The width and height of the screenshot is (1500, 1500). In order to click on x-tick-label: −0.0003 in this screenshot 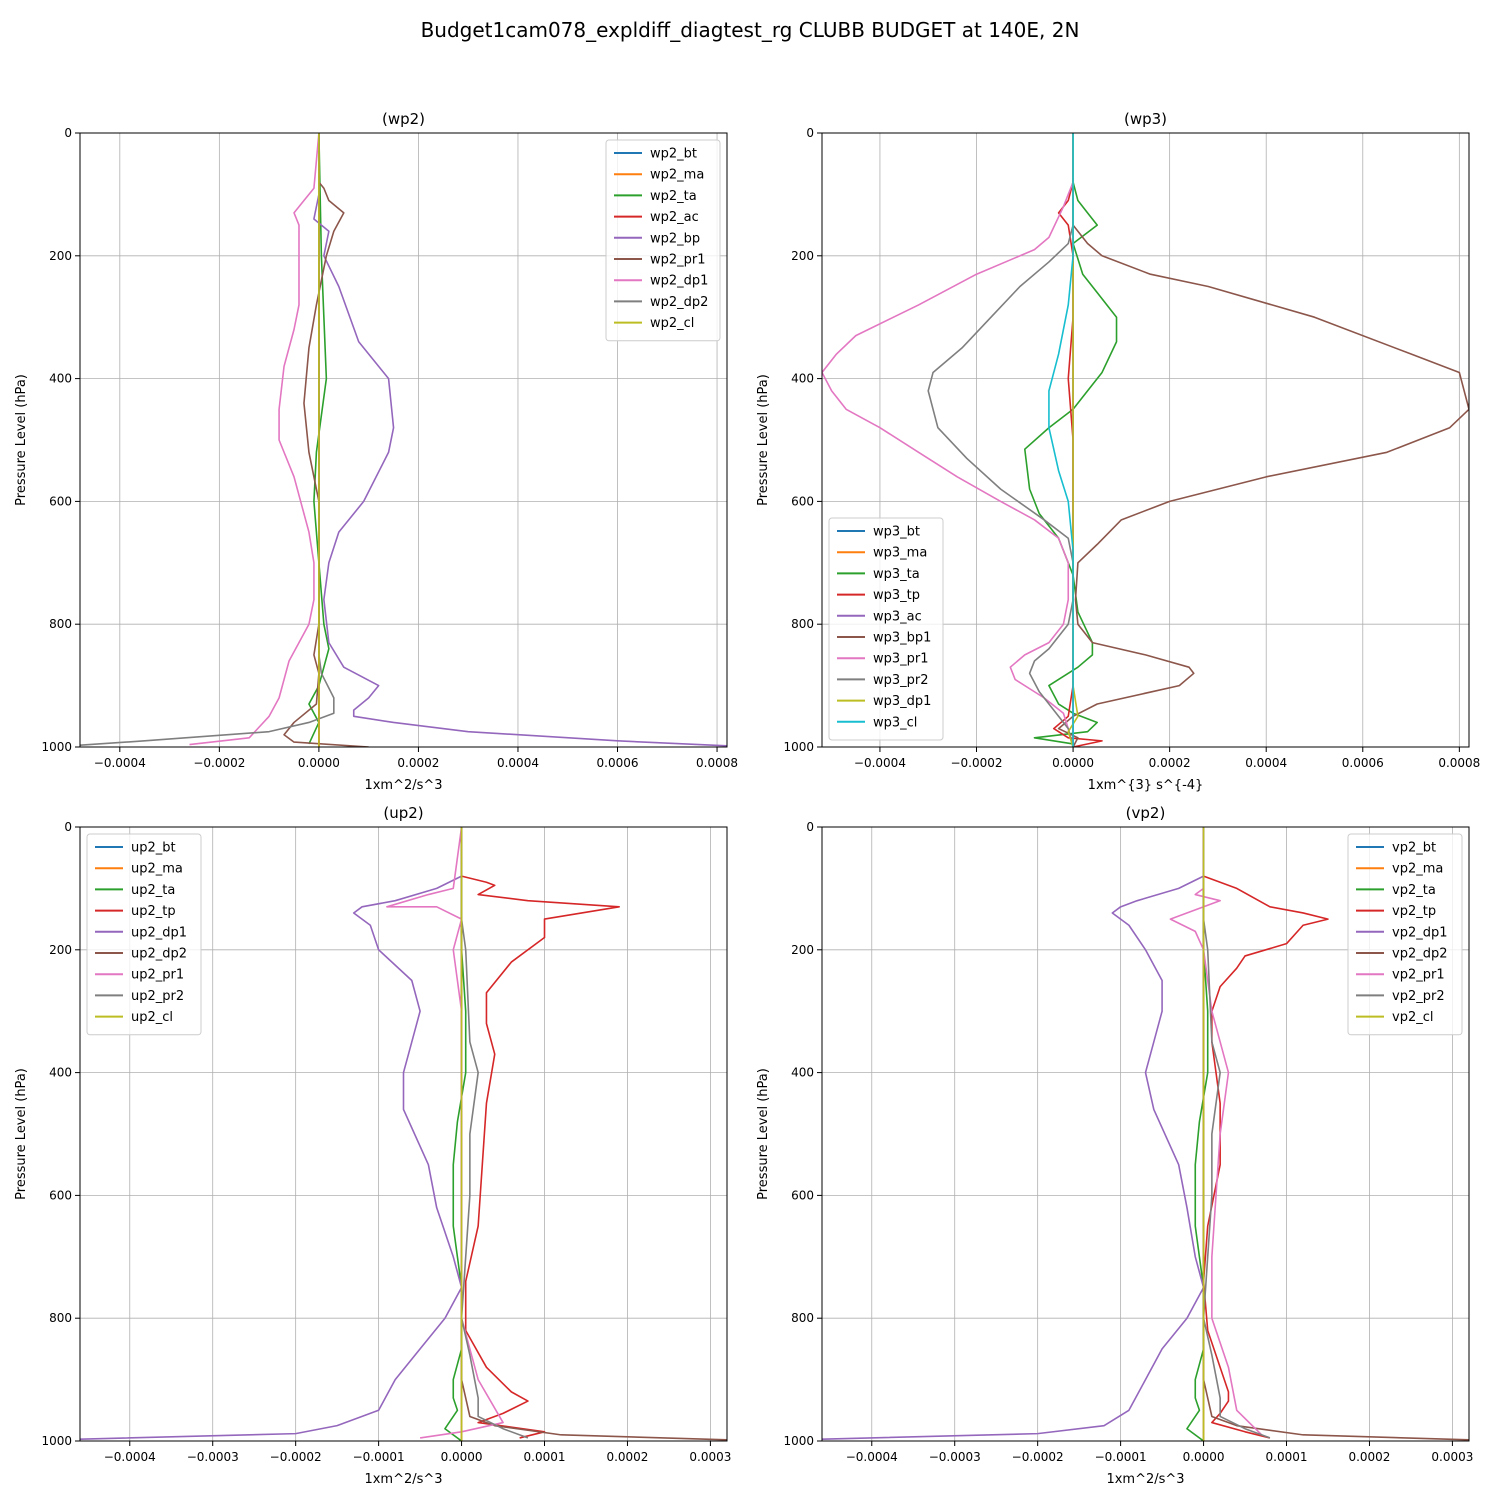, I will do `click(955, 1457)`.